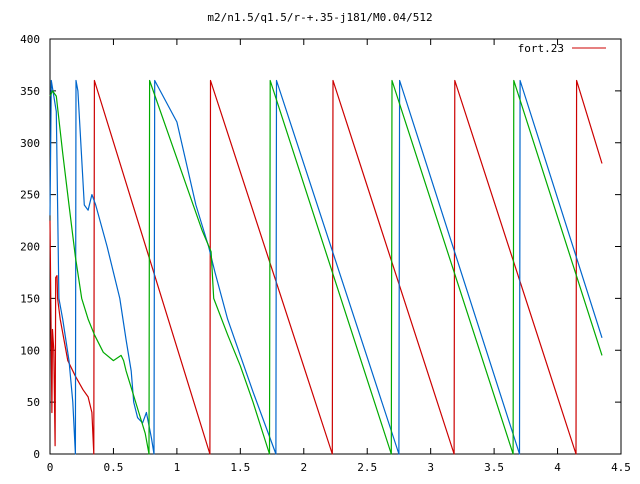 The image size is (640, 484). What do you see at coordinates (319, 17) in the screenshot?
I see `chart-title: m2/n1.5/q1.5/r-+.35-j181/M0.04/512` at bounding box center [319, 17].